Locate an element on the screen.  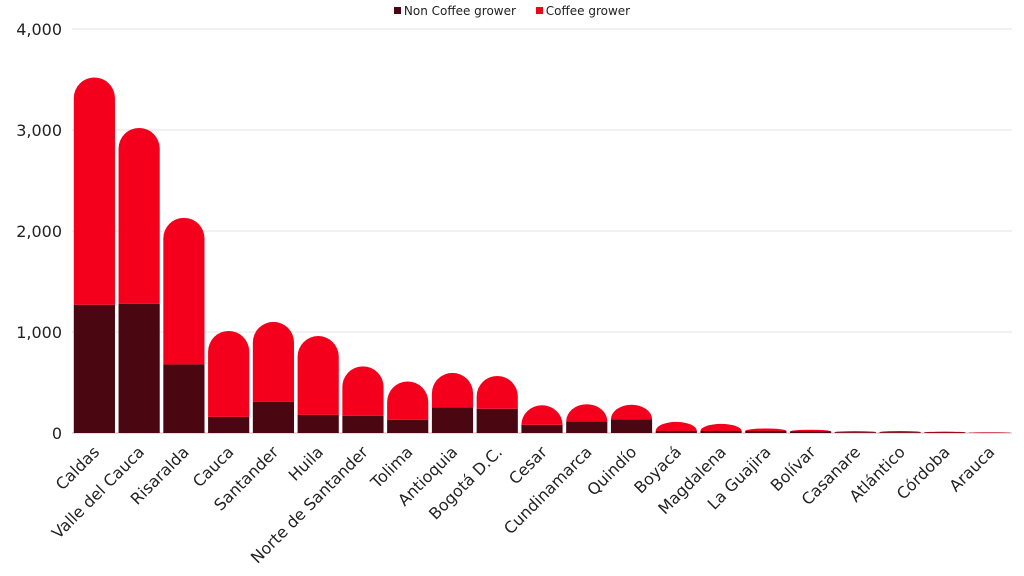
y-tick-label: 4,000 is located at coordinates (39, 29).